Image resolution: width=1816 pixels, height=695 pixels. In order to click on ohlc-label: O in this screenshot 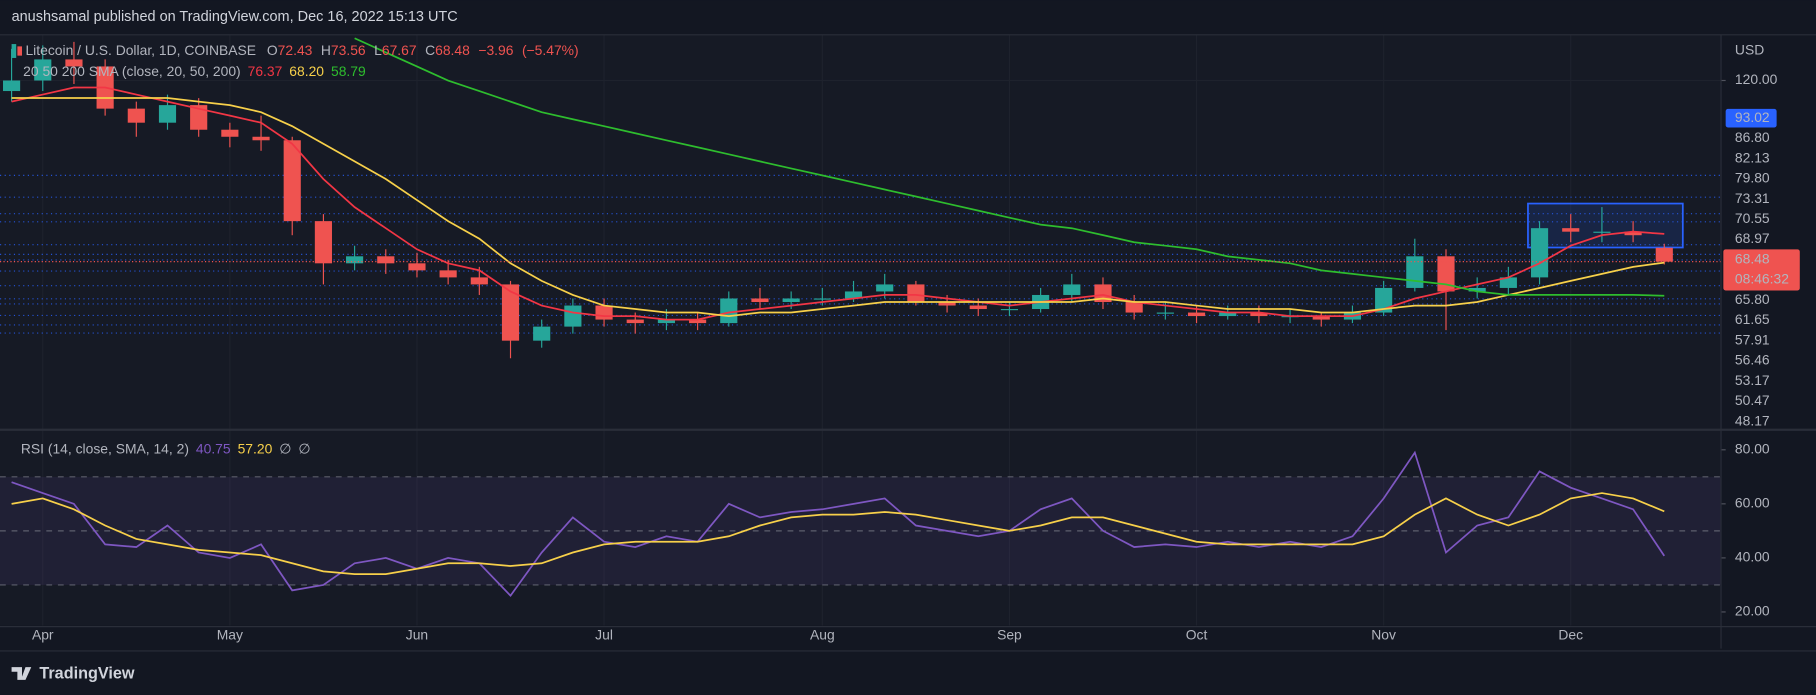, I will do `click(272, 50)`.